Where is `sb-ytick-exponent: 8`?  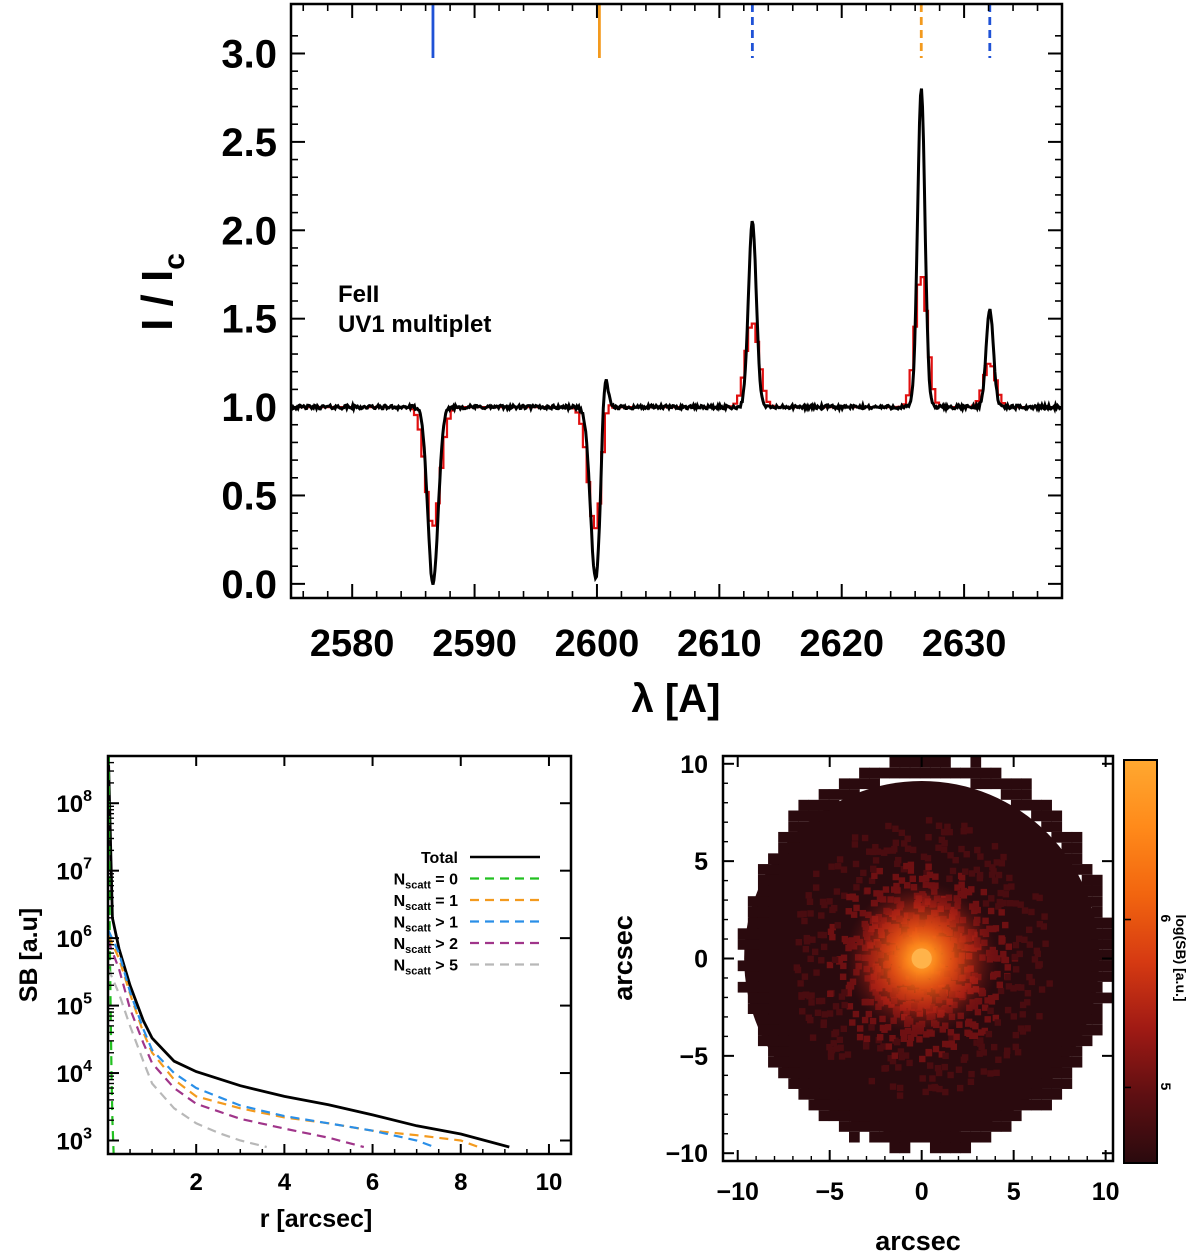
sb-ytick-exponent: 8 is located at coordinates (87, 796).